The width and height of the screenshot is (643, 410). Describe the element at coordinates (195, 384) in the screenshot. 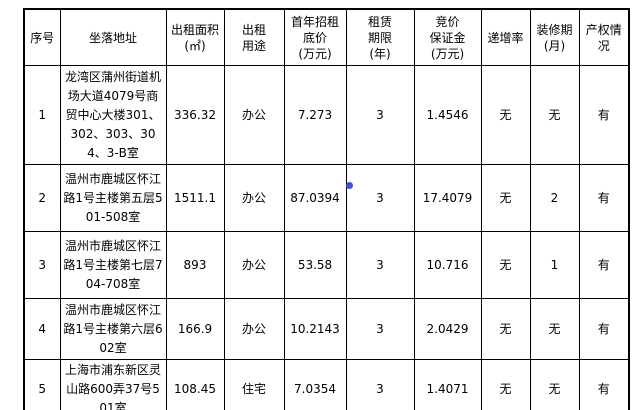

I see `cell-area: 108.45` at that location.